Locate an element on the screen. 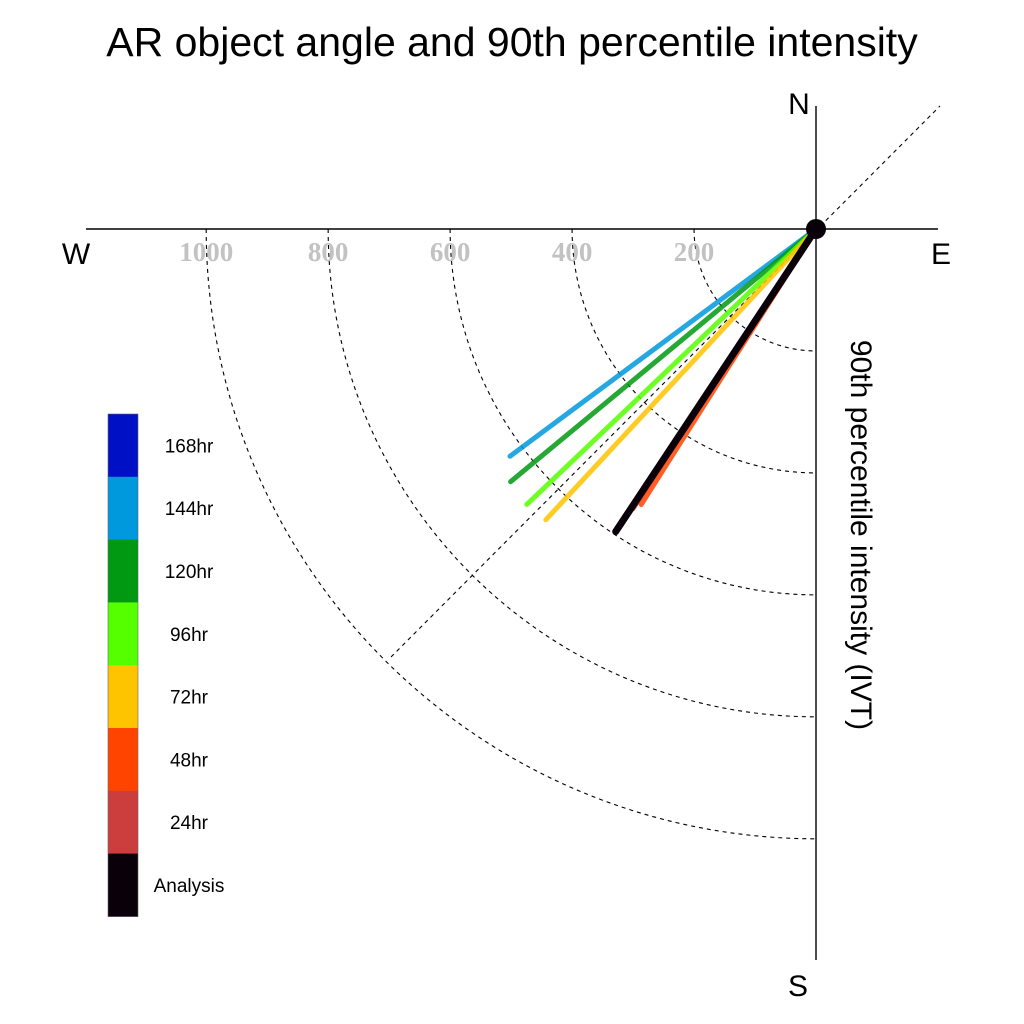  vector-96hr is located at coordinates (671, 366).